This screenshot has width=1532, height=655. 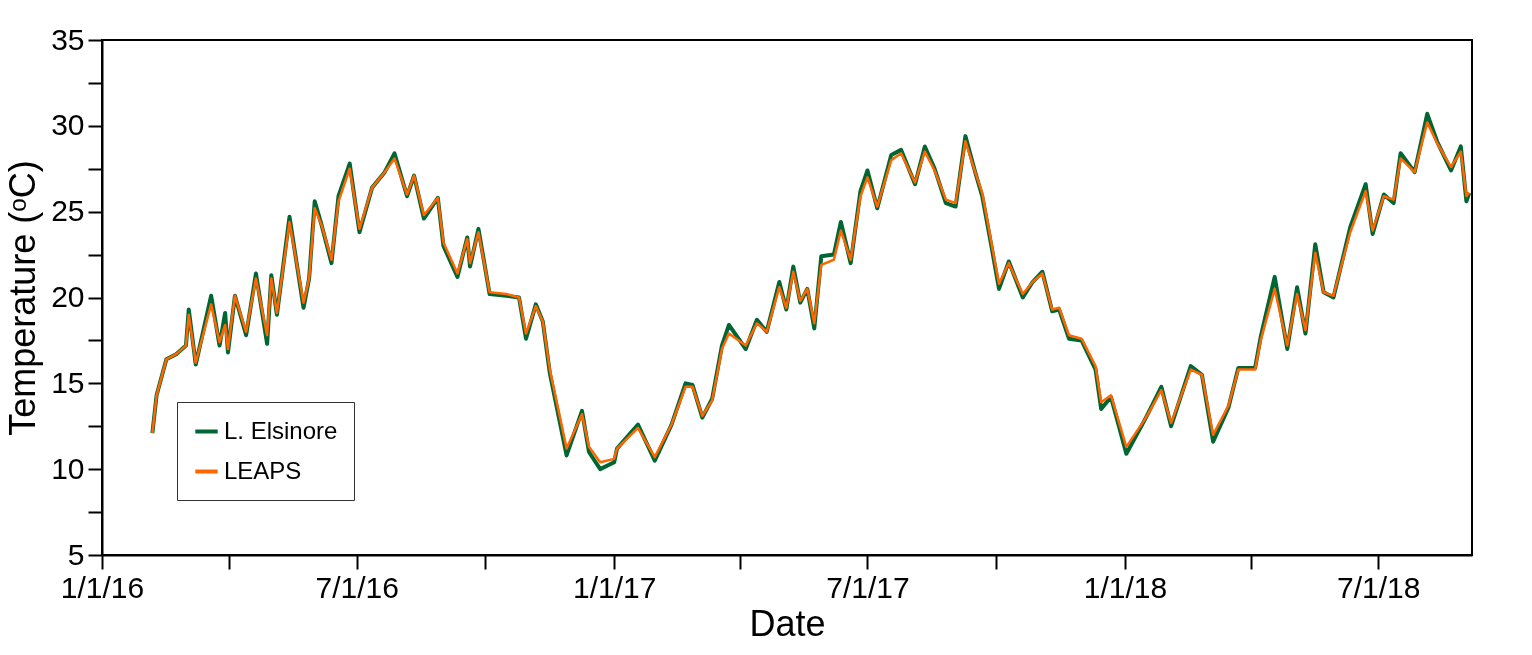 I want to click on x-tick-label: 7/1/16, so click(x=357, y=587).